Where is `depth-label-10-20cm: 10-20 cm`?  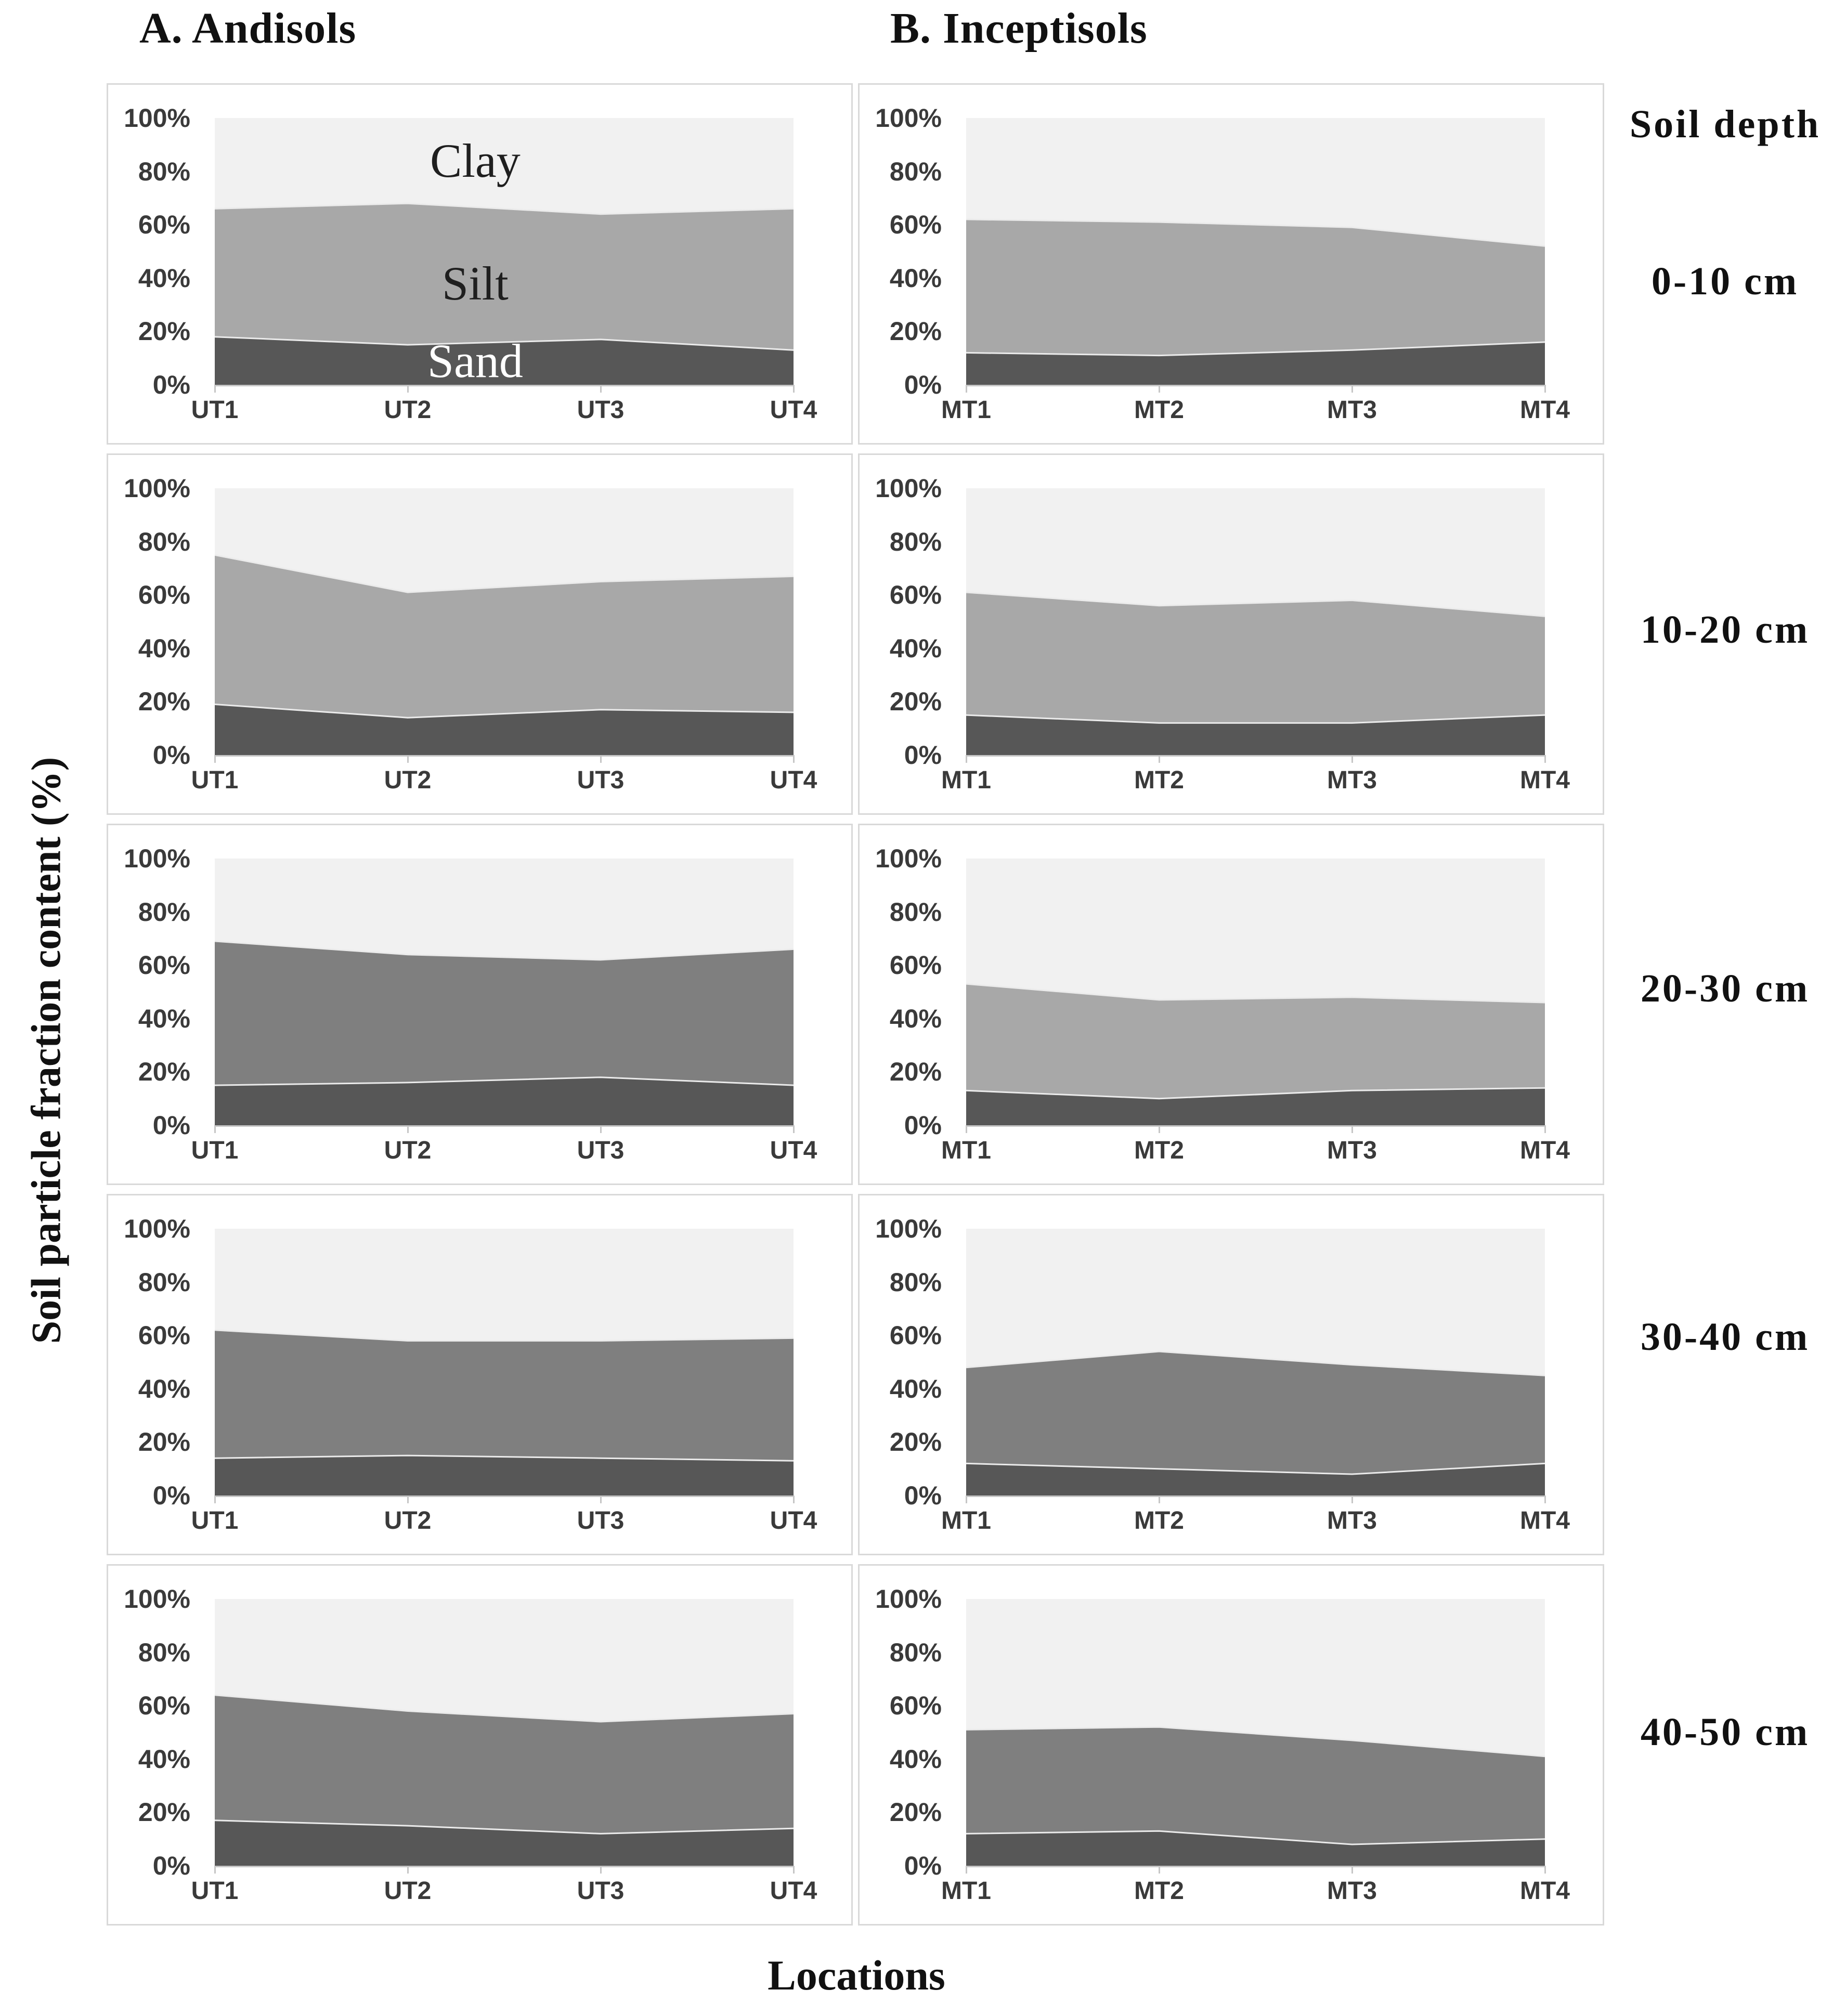
depth-label-10-20cm: 10-20 cm is located at coordinates (1725, 630).